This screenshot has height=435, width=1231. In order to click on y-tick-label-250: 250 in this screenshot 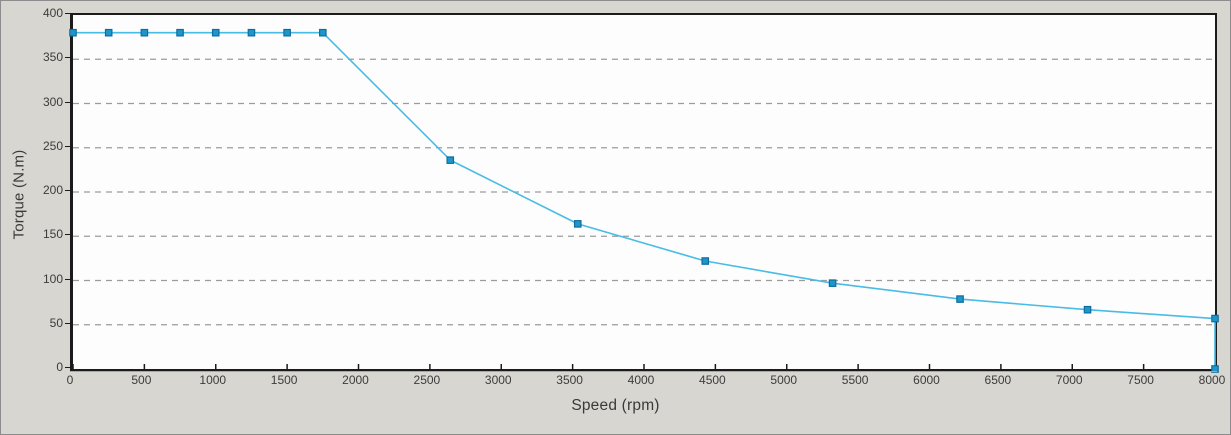, I will do `click(52, 145)`.